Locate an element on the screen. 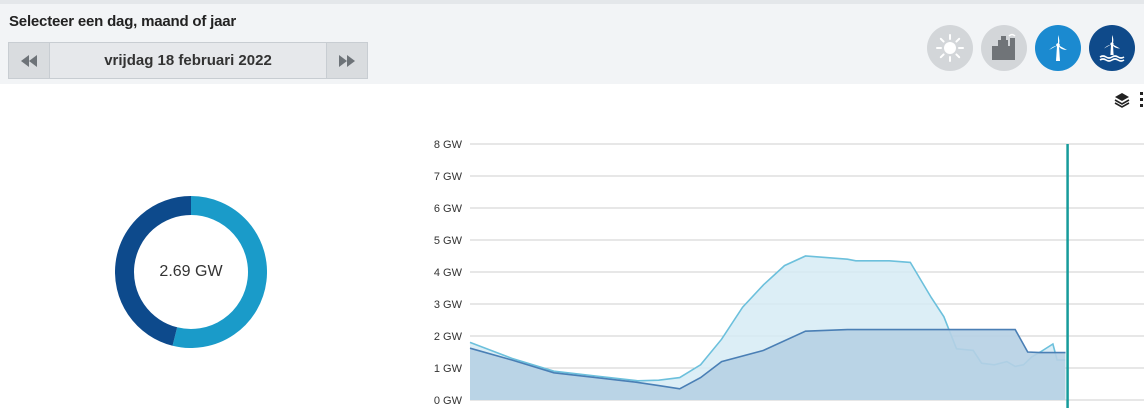 This screenshot has height=408, width=1144. next-day-button is located at coordinates (346, 60).